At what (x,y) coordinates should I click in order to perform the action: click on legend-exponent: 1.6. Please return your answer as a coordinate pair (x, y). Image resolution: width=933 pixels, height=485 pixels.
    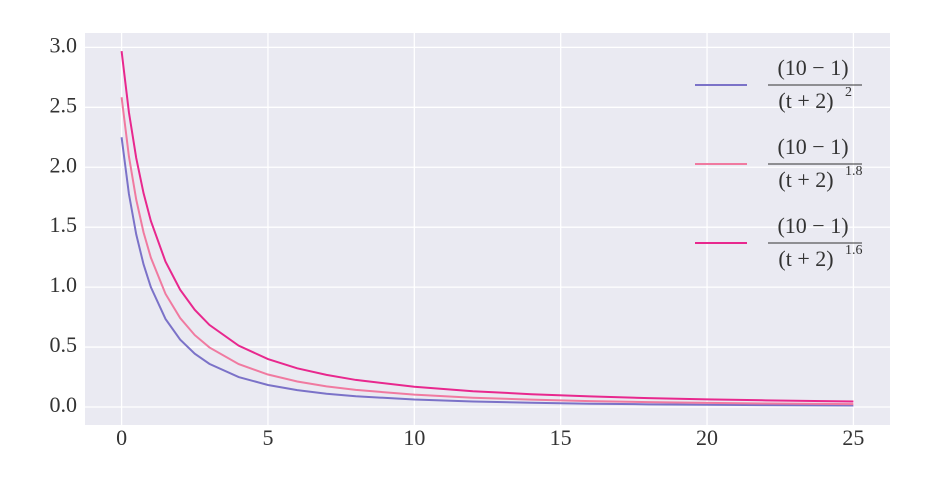
    Looking at the image, I should click on (854, 250).